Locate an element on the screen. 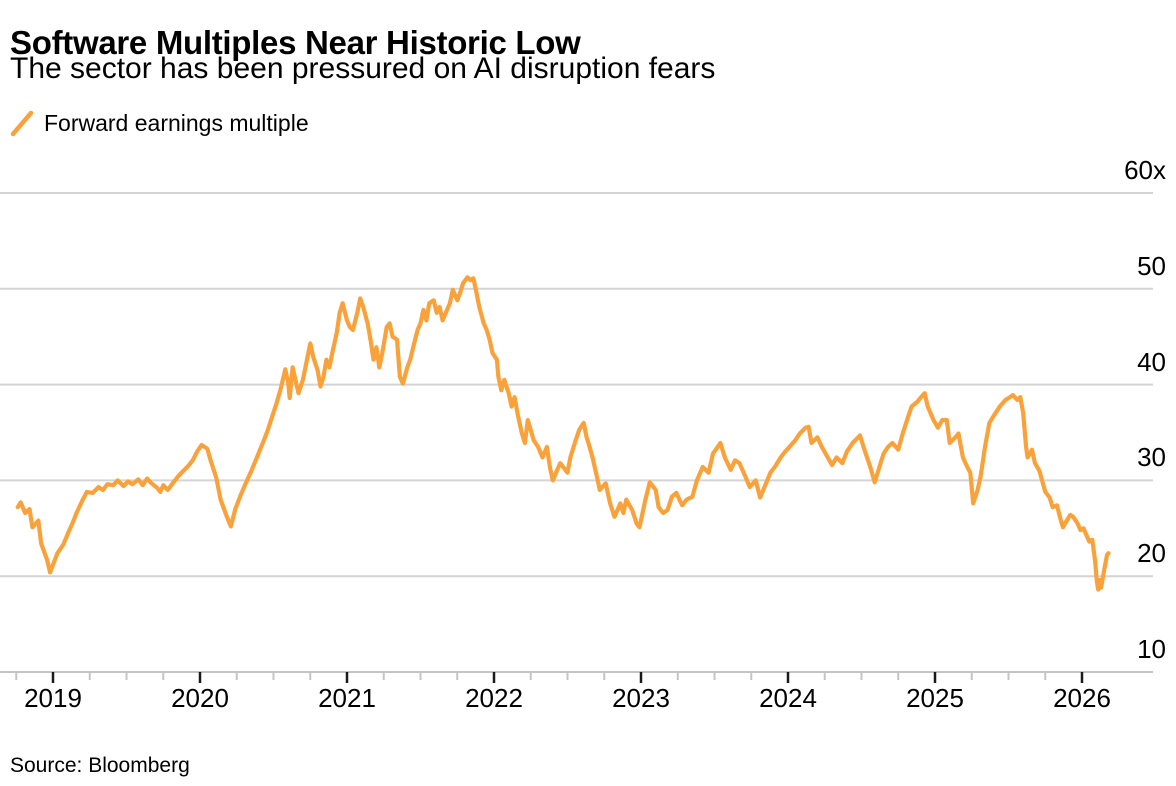 The height and width of the screenshot is (786, 1176). y-tick-label: 10 is located at coordinates (1151, 649).